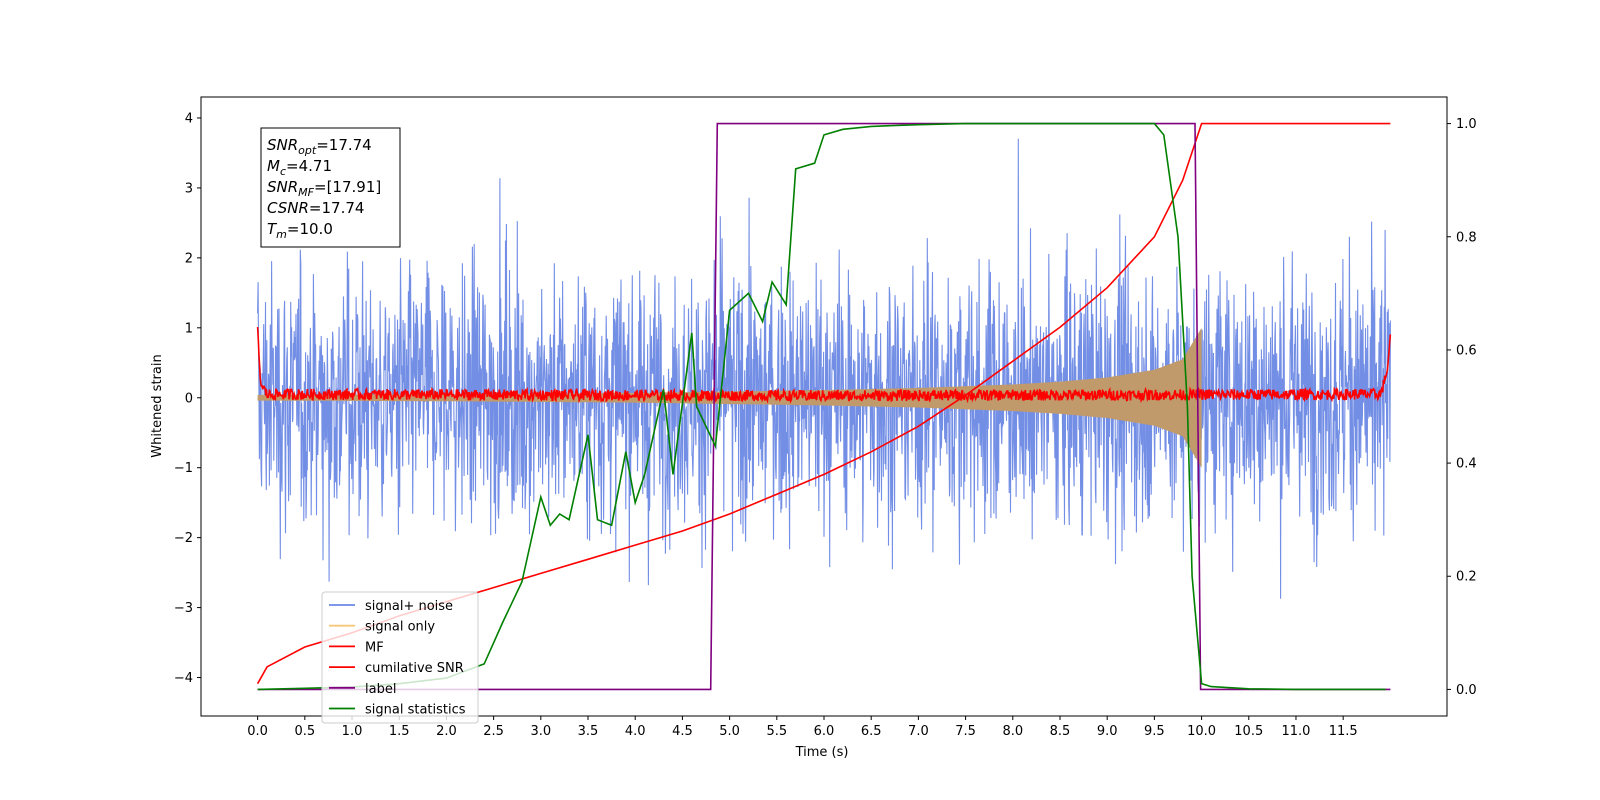 This screenshot has height=800, width=1600. I want to click on y2-tick-label: 0.2, so click(1466, 577).